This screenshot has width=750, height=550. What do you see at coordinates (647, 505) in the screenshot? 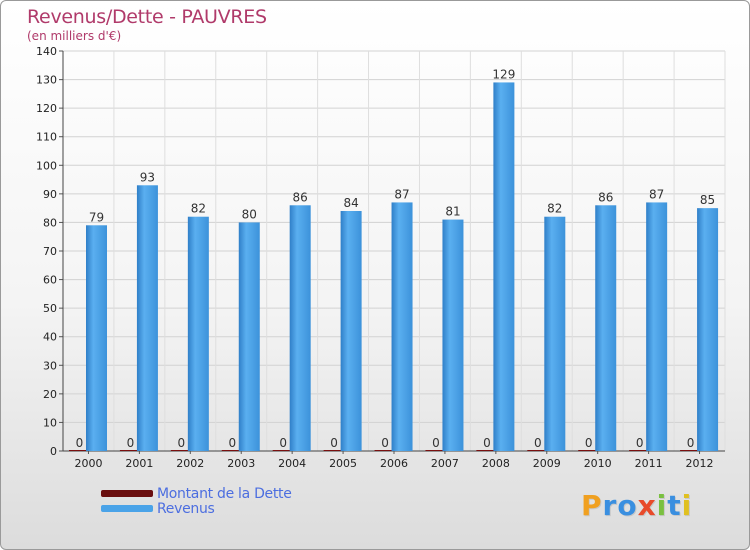
I see `logo-letter: x` at bounding box center [647, 505].